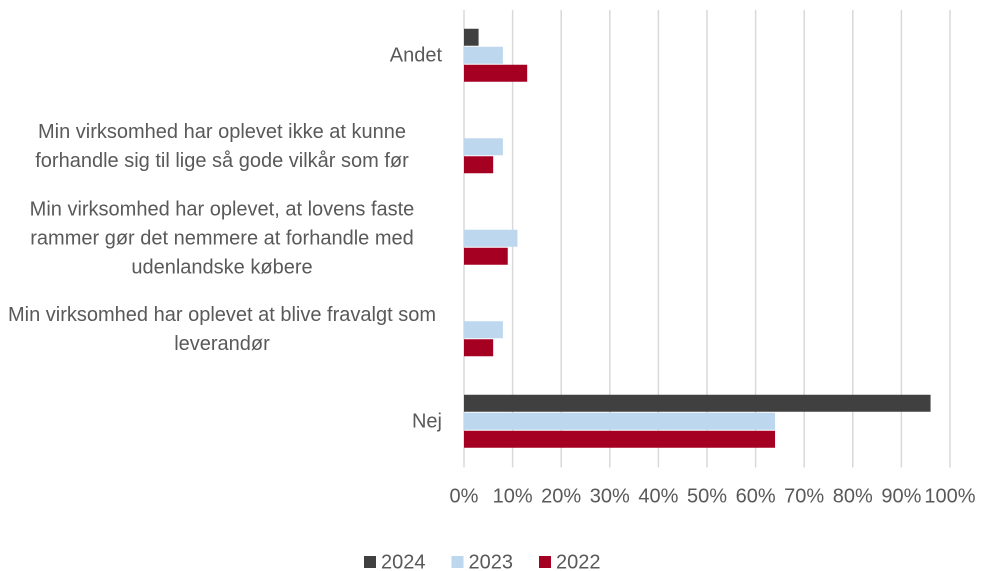  I want to click on y-tick-label: Nej, so click(426, 421).